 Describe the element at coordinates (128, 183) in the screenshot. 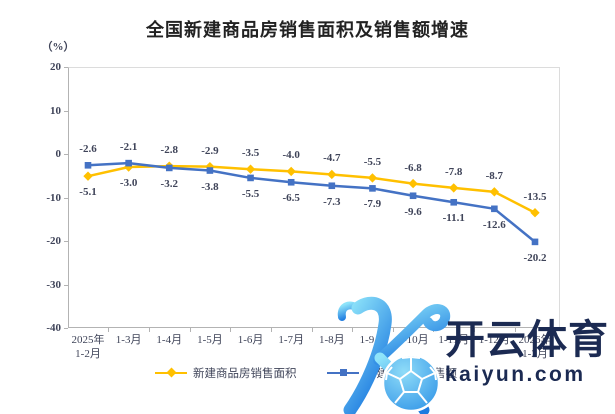

I see `data-label: -3.0` at that location.